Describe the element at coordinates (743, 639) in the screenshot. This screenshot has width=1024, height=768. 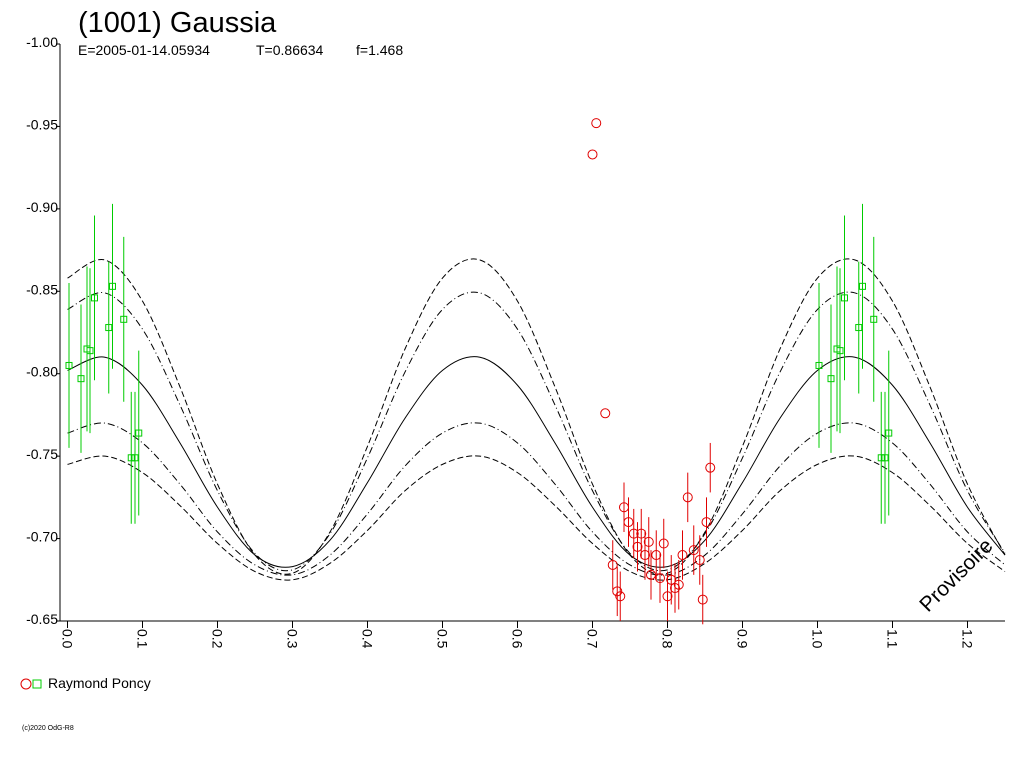
I see `x-tick-label: 0.9` at that location.